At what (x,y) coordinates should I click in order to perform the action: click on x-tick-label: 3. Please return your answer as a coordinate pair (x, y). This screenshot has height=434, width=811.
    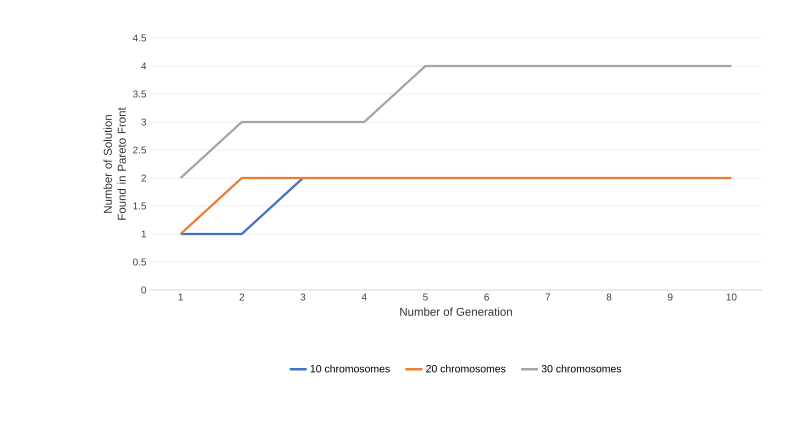
    Looking at the image, I should click on (303, 297).